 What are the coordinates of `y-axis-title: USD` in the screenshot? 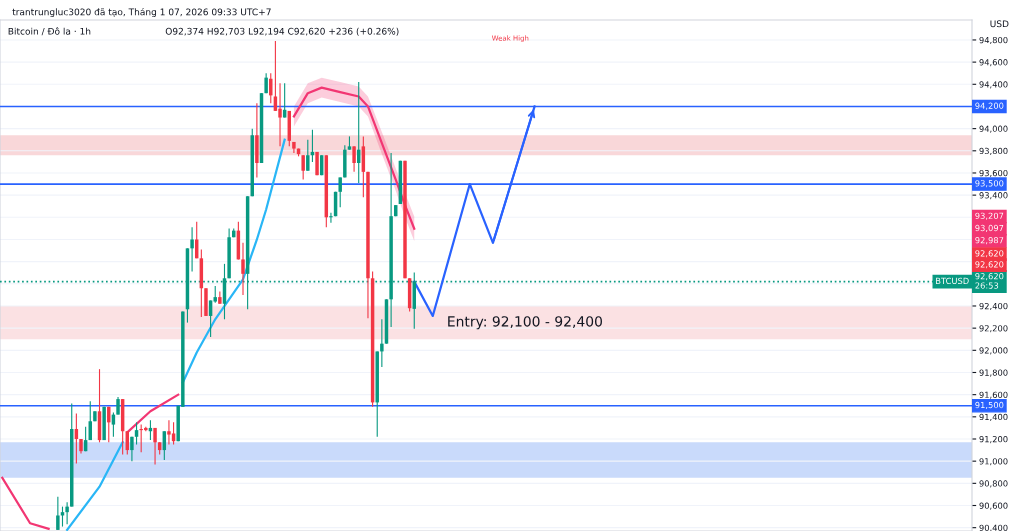 It's located at (999, 24).